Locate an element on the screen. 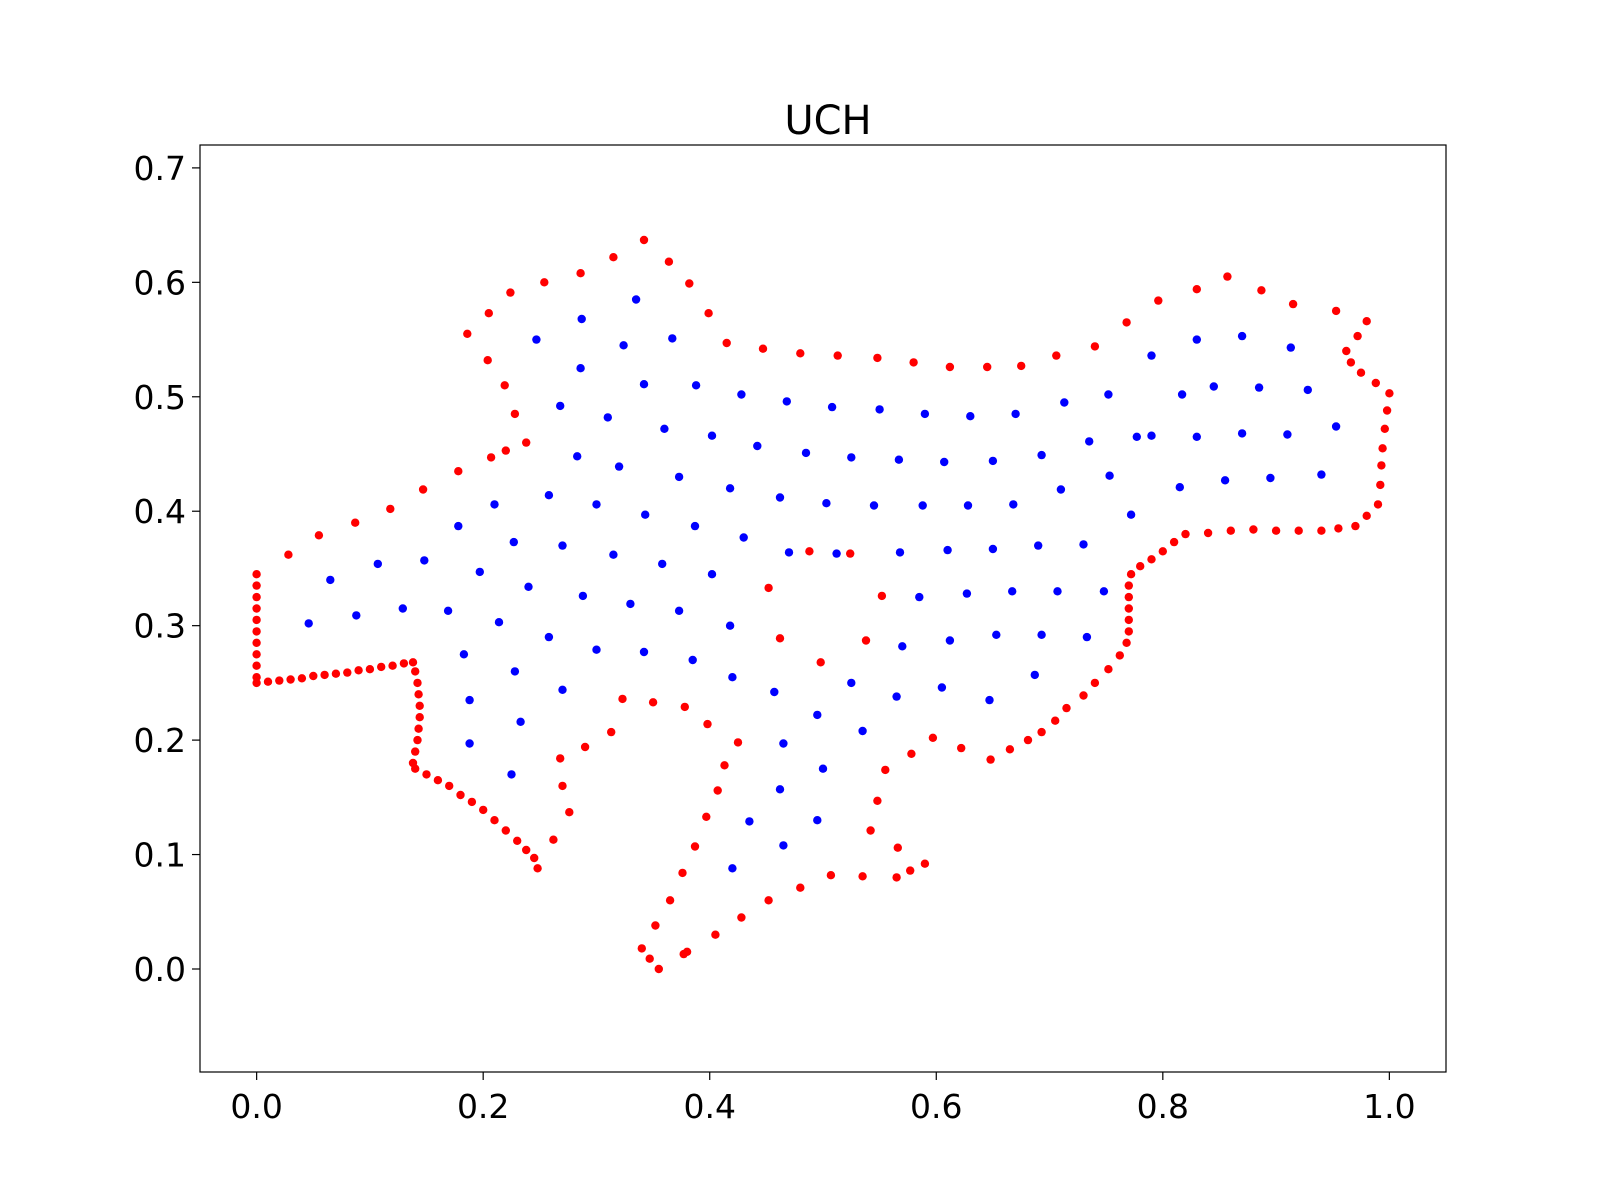 This screenshot has height=1200, width=1600. y-tick-label: 0.2 is located at coordinates (160, 740).